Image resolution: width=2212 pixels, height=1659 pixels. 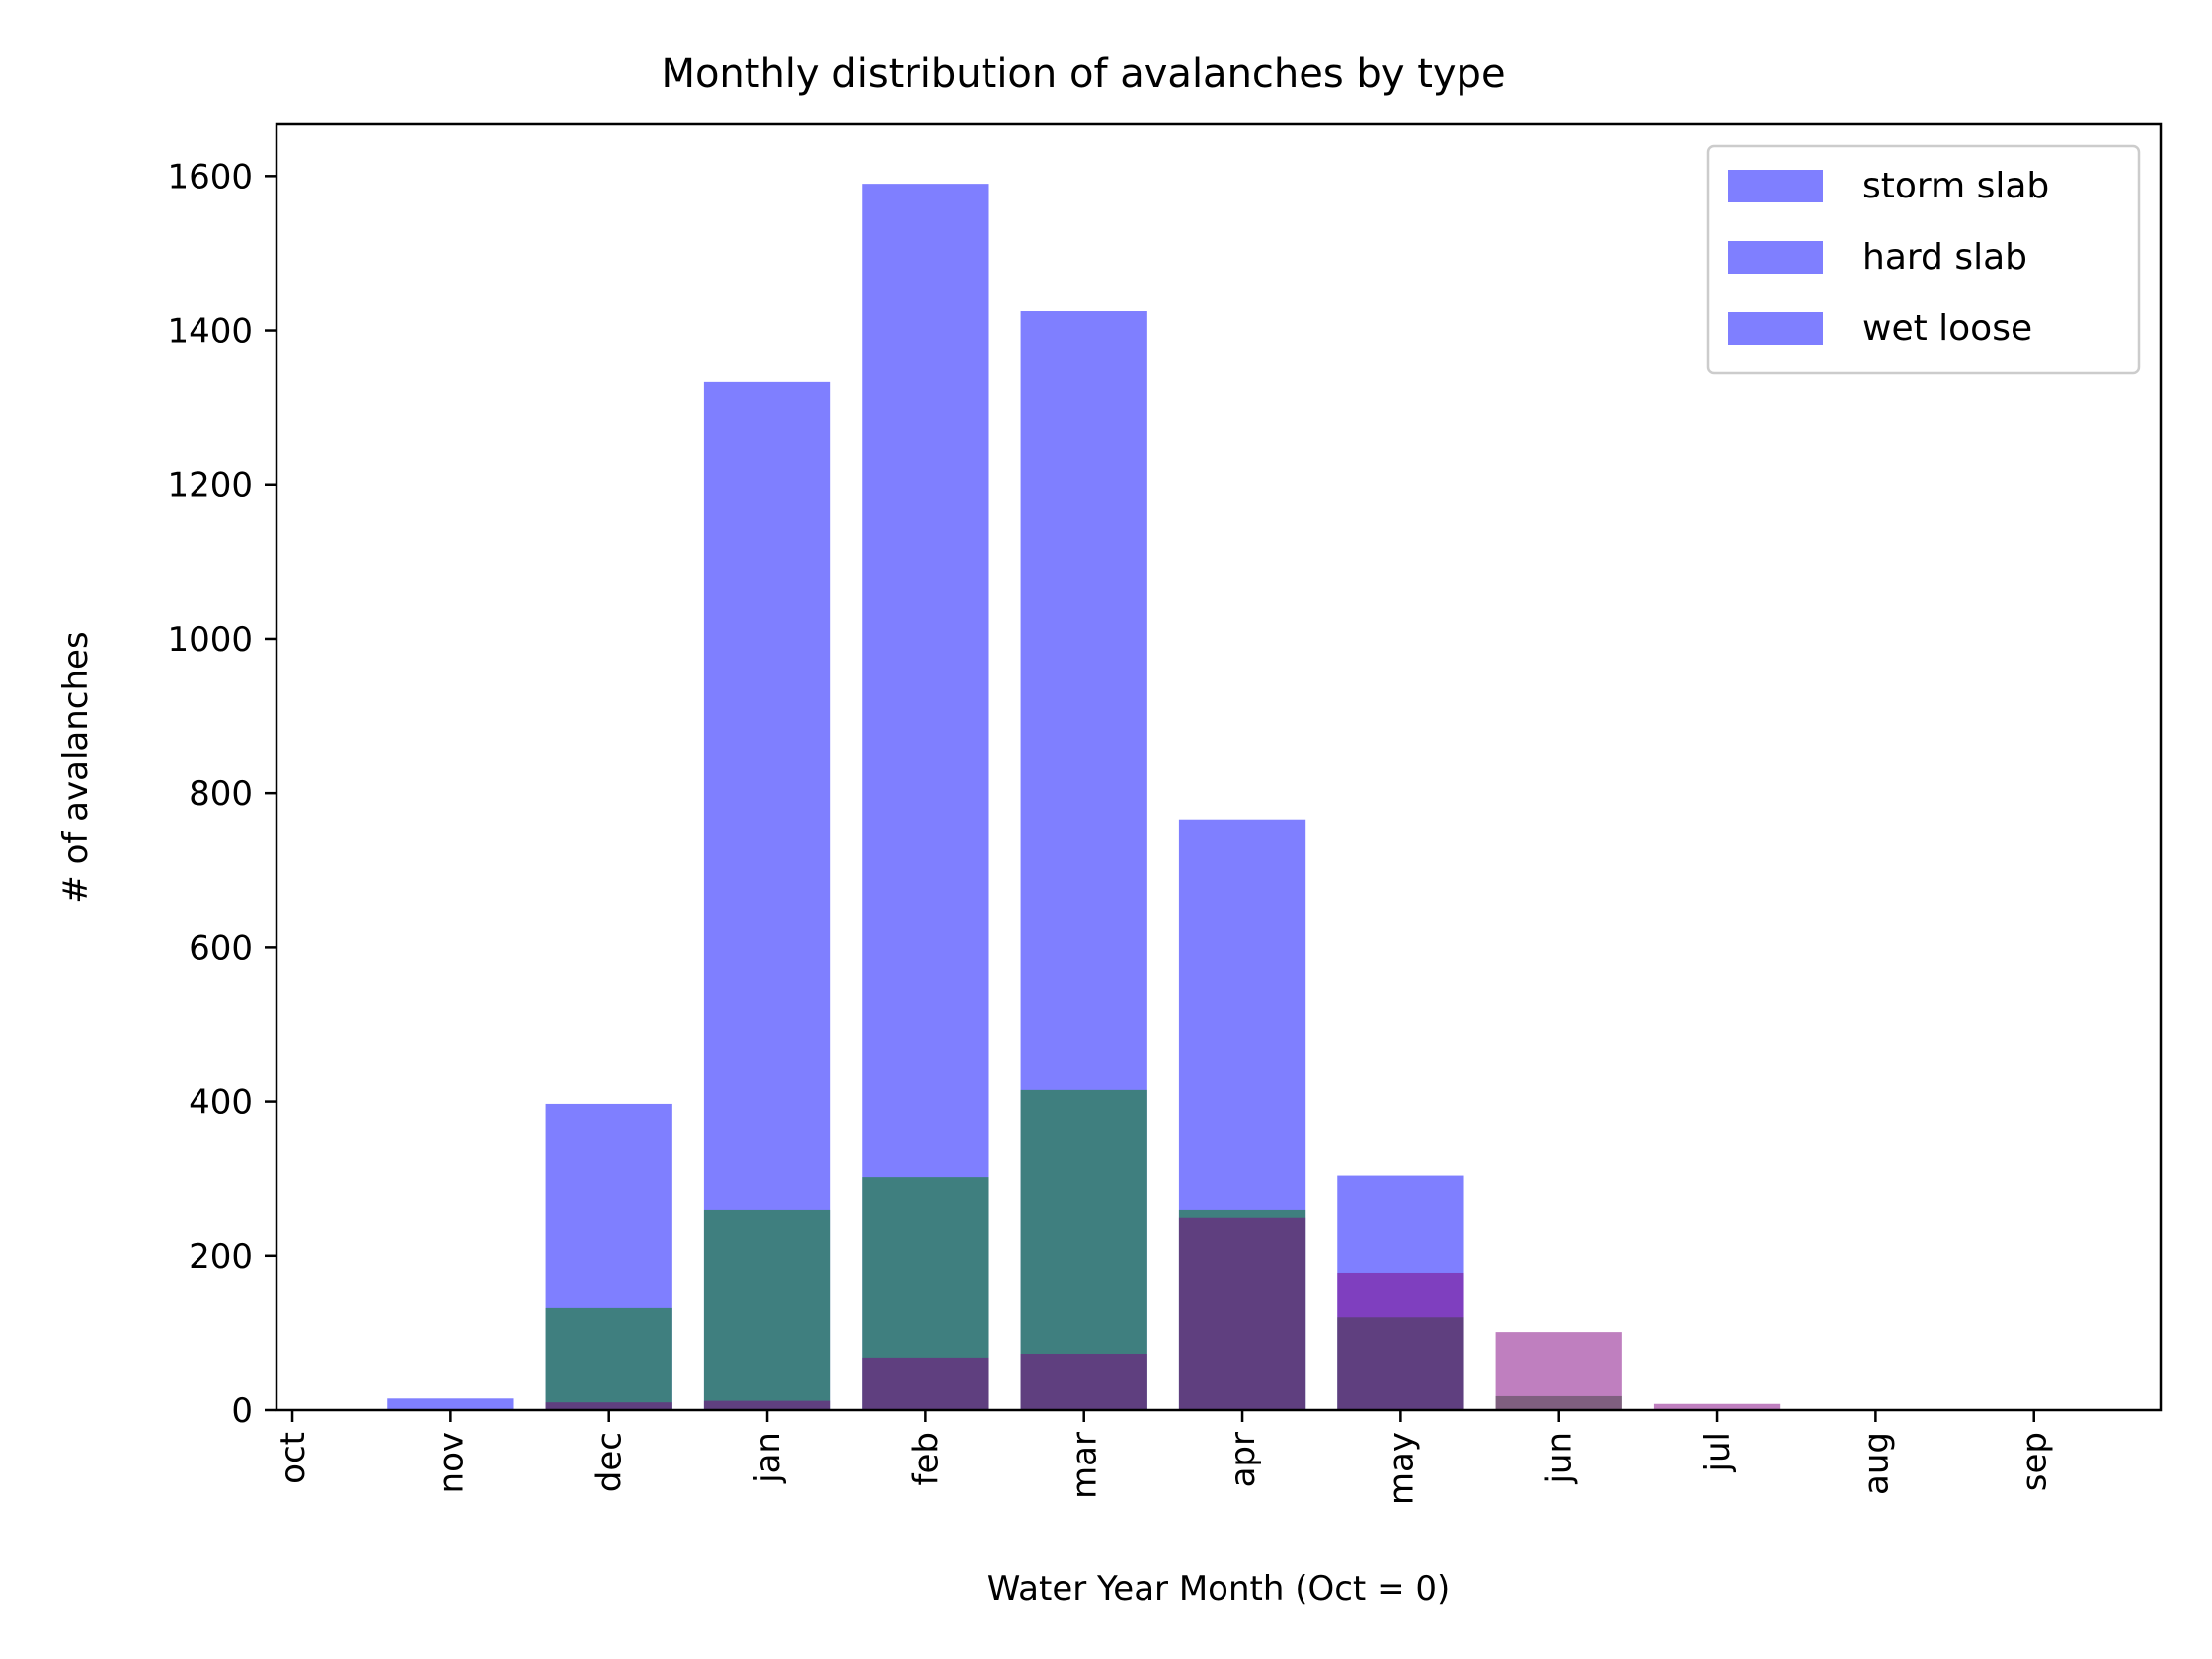 What do you see at coordinates (609, 1359) in the screenshot?
I see `bar-hard-slab-dec` at bounding box center [609, 1359].